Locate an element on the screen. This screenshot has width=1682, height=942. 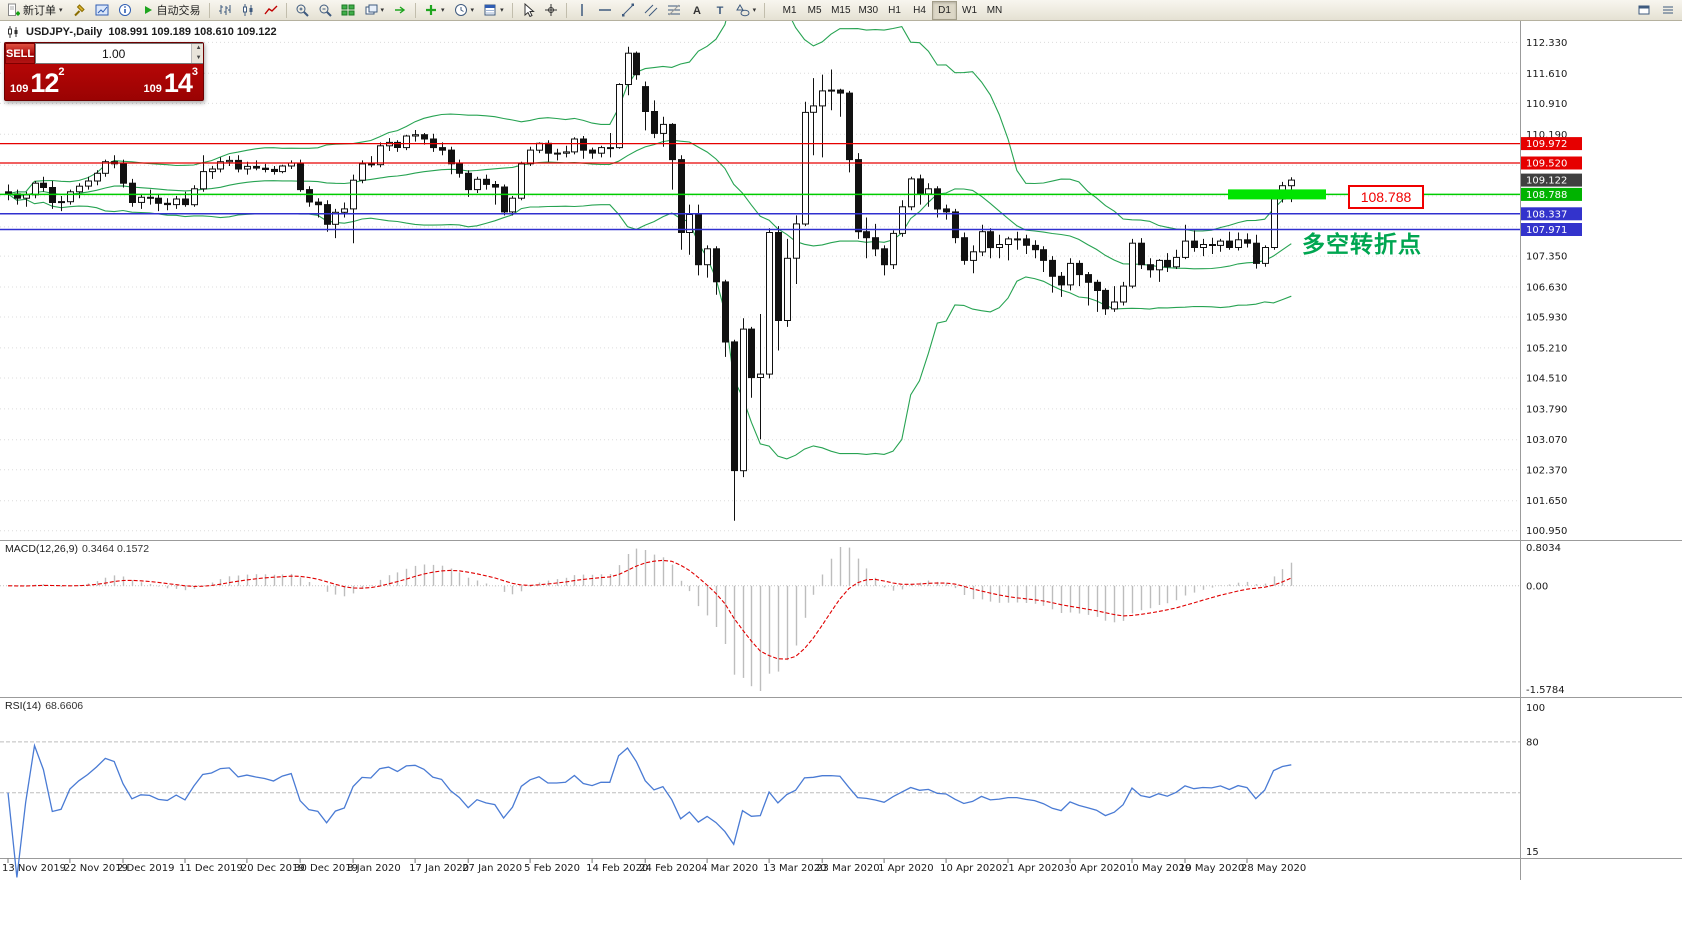
chart-window-button is located at coordinates (102, 10).